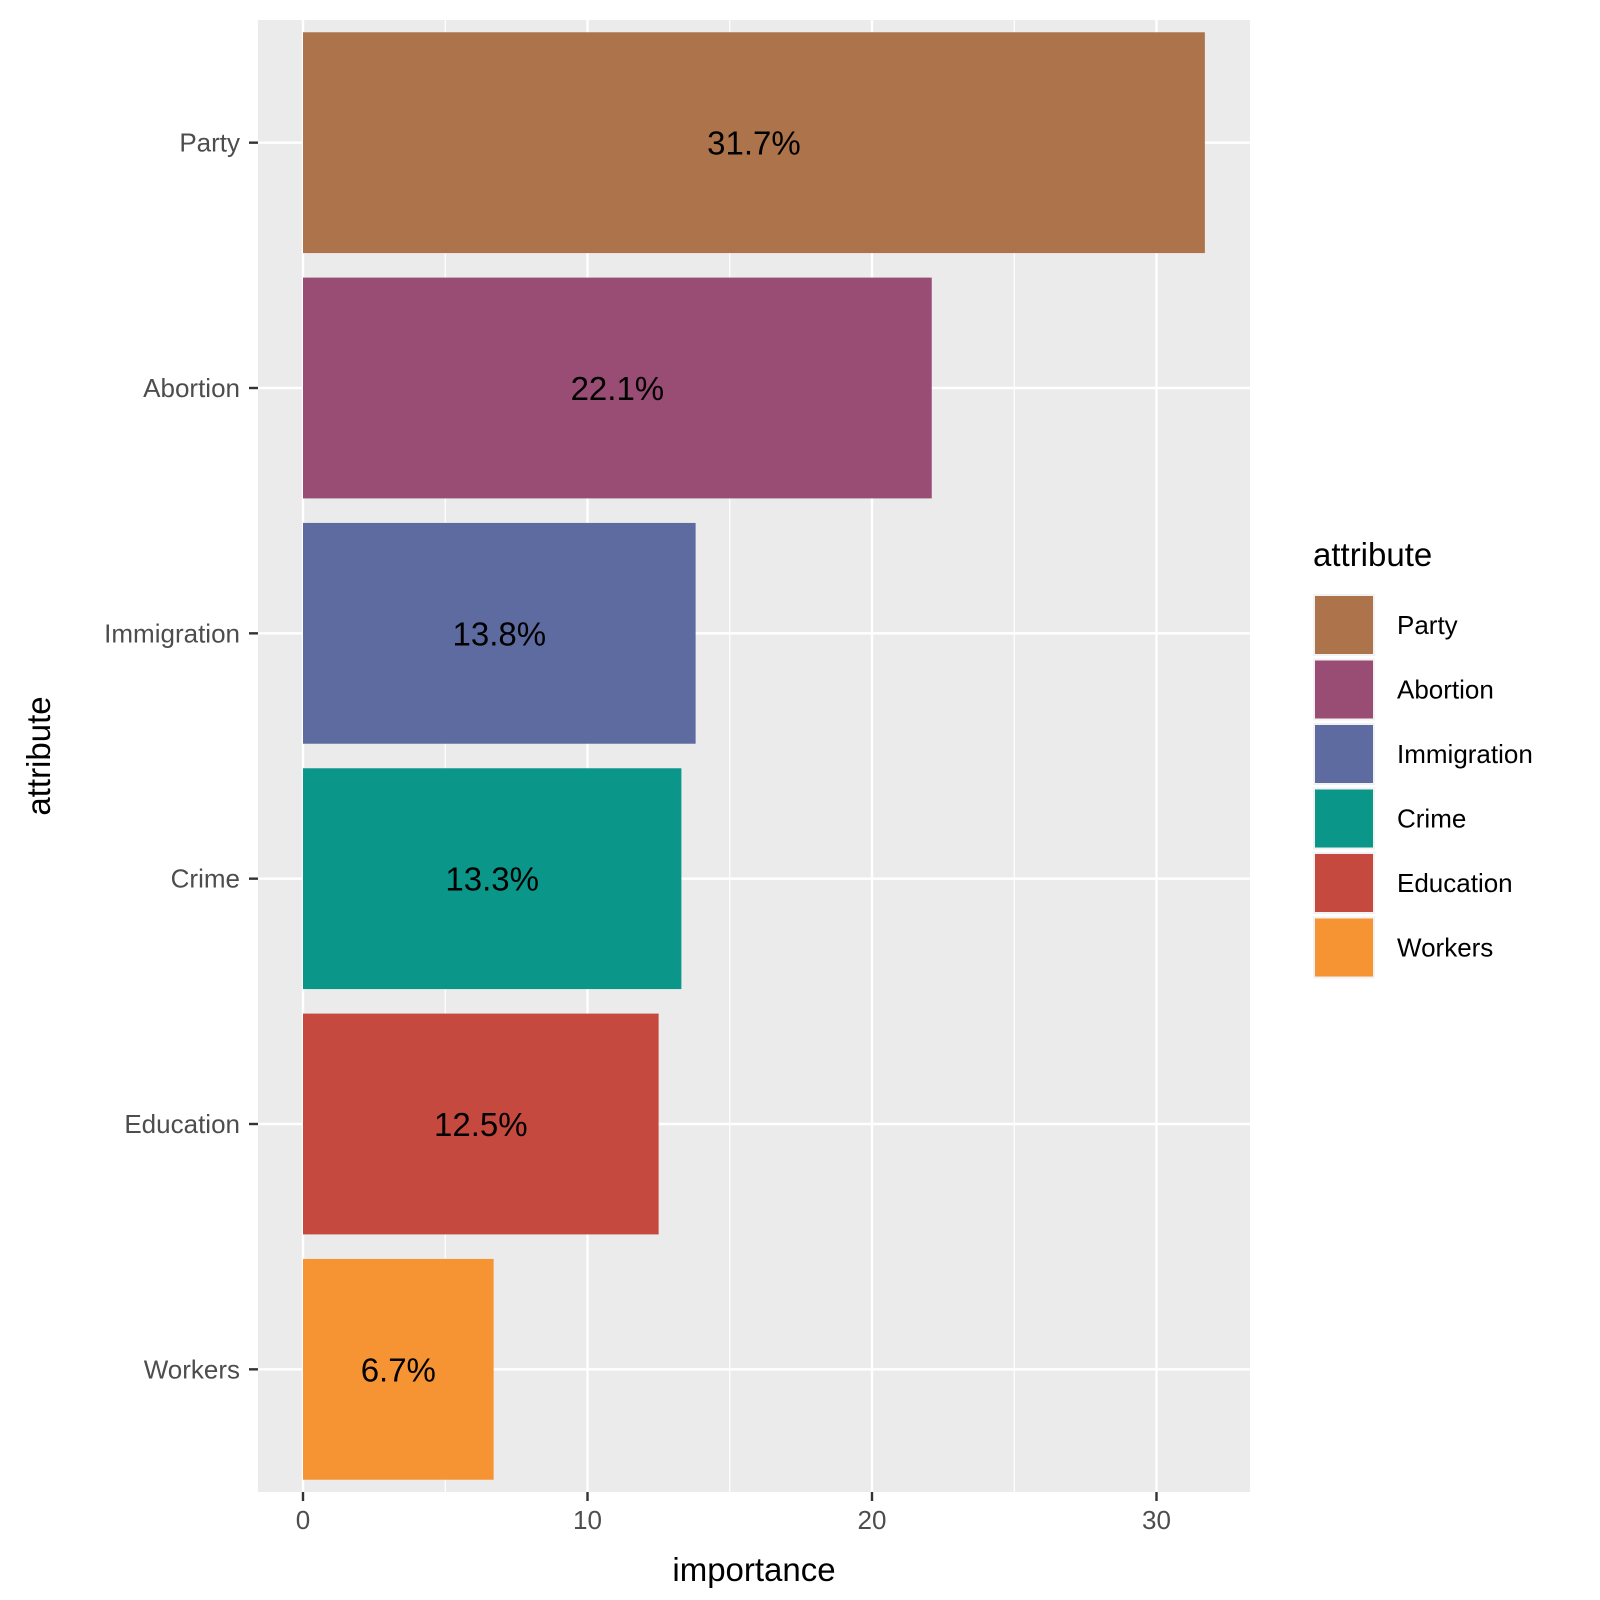 The width and height of the screenshot is (1600, 1600). Describe the element at coordinates (1372, 554) in the screenshot. I see `legend-title: attribute` at that location.